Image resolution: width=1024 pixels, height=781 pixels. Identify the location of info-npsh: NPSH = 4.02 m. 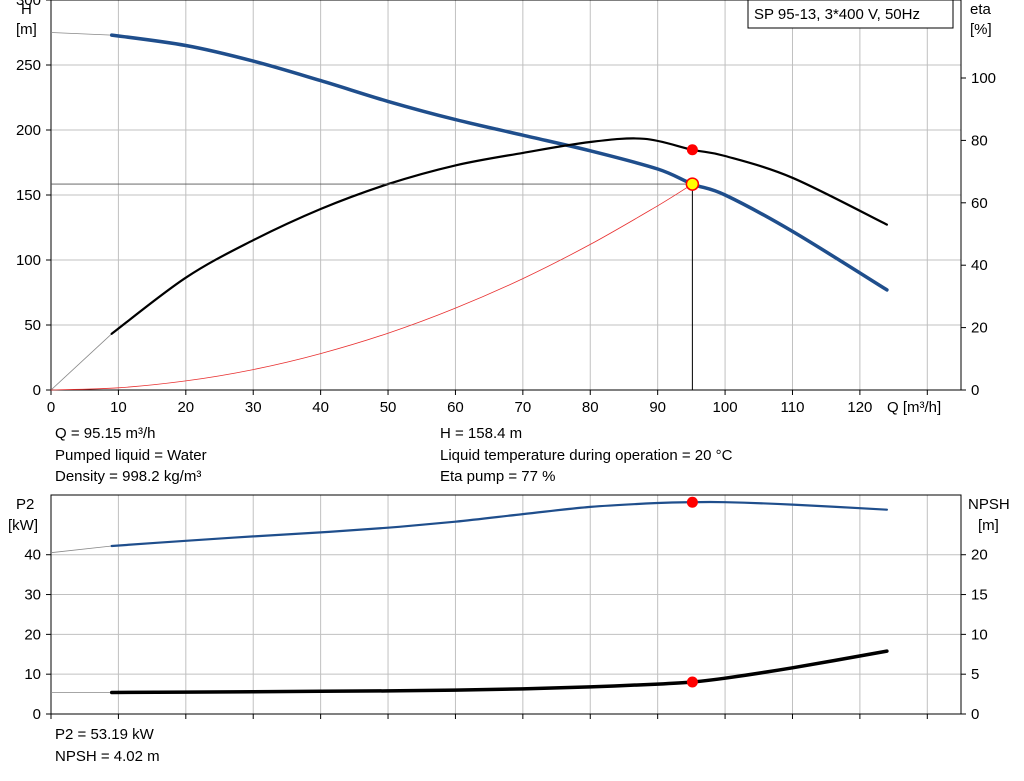
(107, 756).